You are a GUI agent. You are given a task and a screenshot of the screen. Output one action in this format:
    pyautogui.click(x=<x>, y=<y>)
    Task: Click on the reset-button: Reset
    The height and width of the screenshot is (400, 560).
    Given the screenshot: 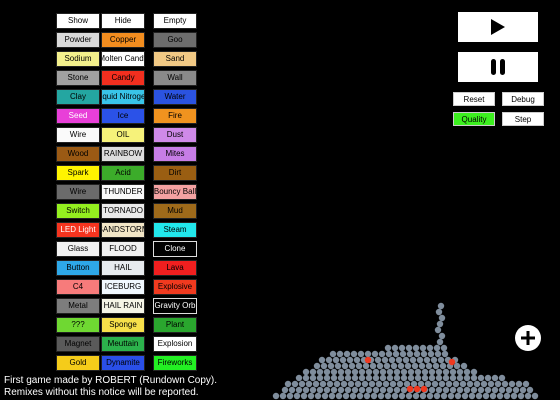 What is the action you would take?
    pyautogui.click(x=474, y=99)
    